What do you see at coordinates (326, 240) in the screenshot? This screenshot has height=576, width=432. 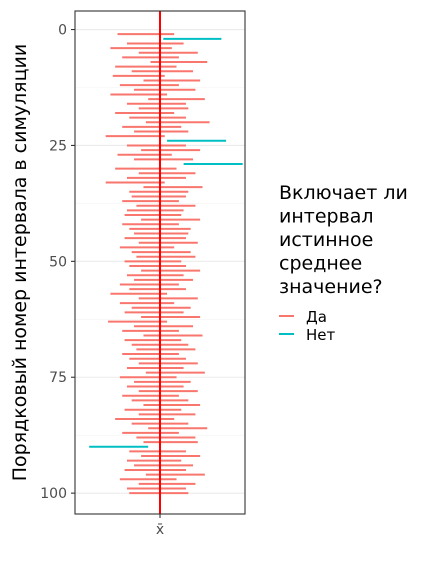 I see `legend-title-line: истинное` at bounding box center [326, 240].